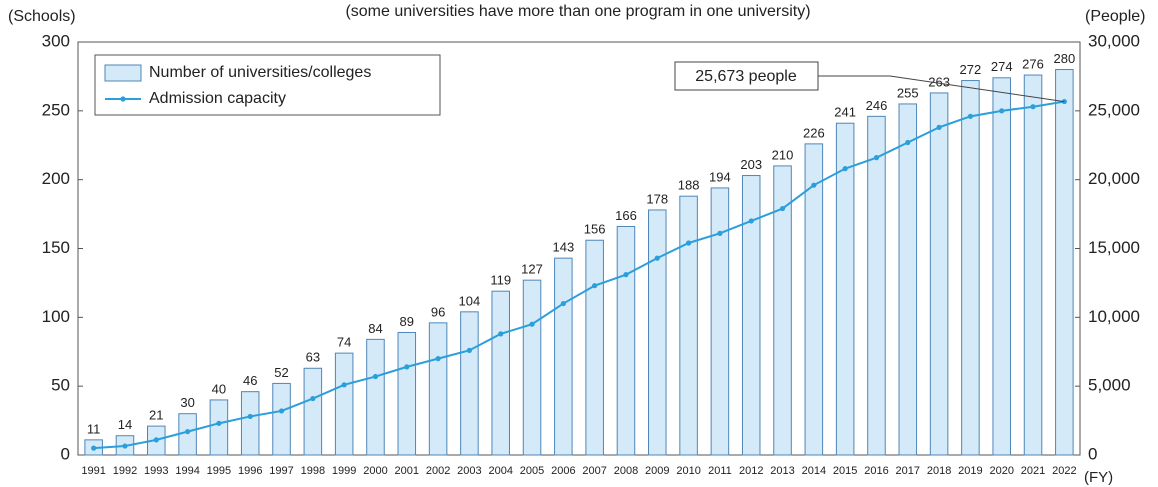 This screenshot has height=487, width=1158. I want to click on value-label: 104, so click(470, 300).